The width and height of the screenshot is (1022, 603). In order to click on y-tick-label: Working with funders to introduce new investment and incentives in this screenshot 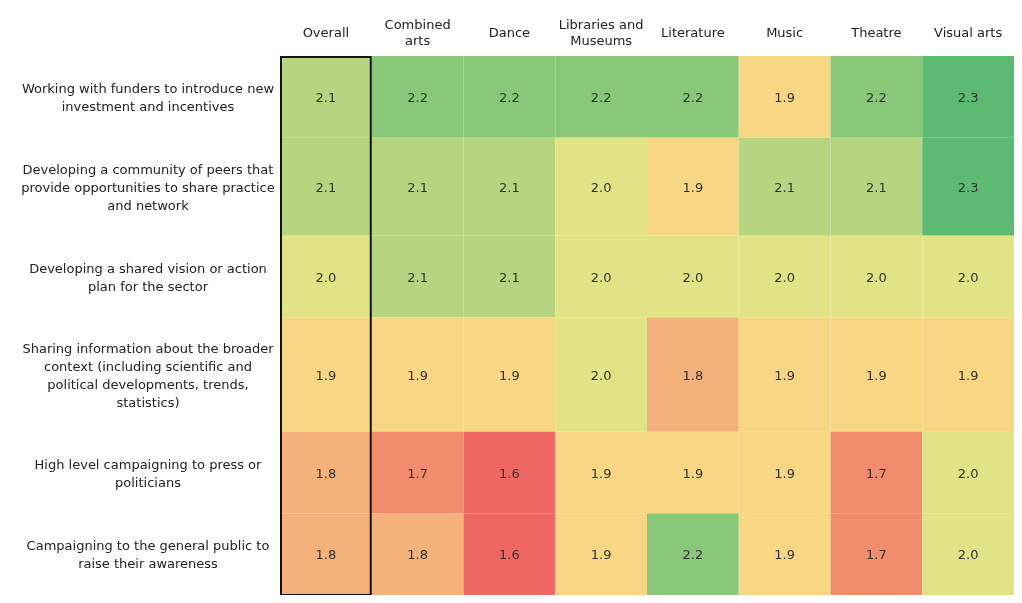, I will do `click(148, 97)`.